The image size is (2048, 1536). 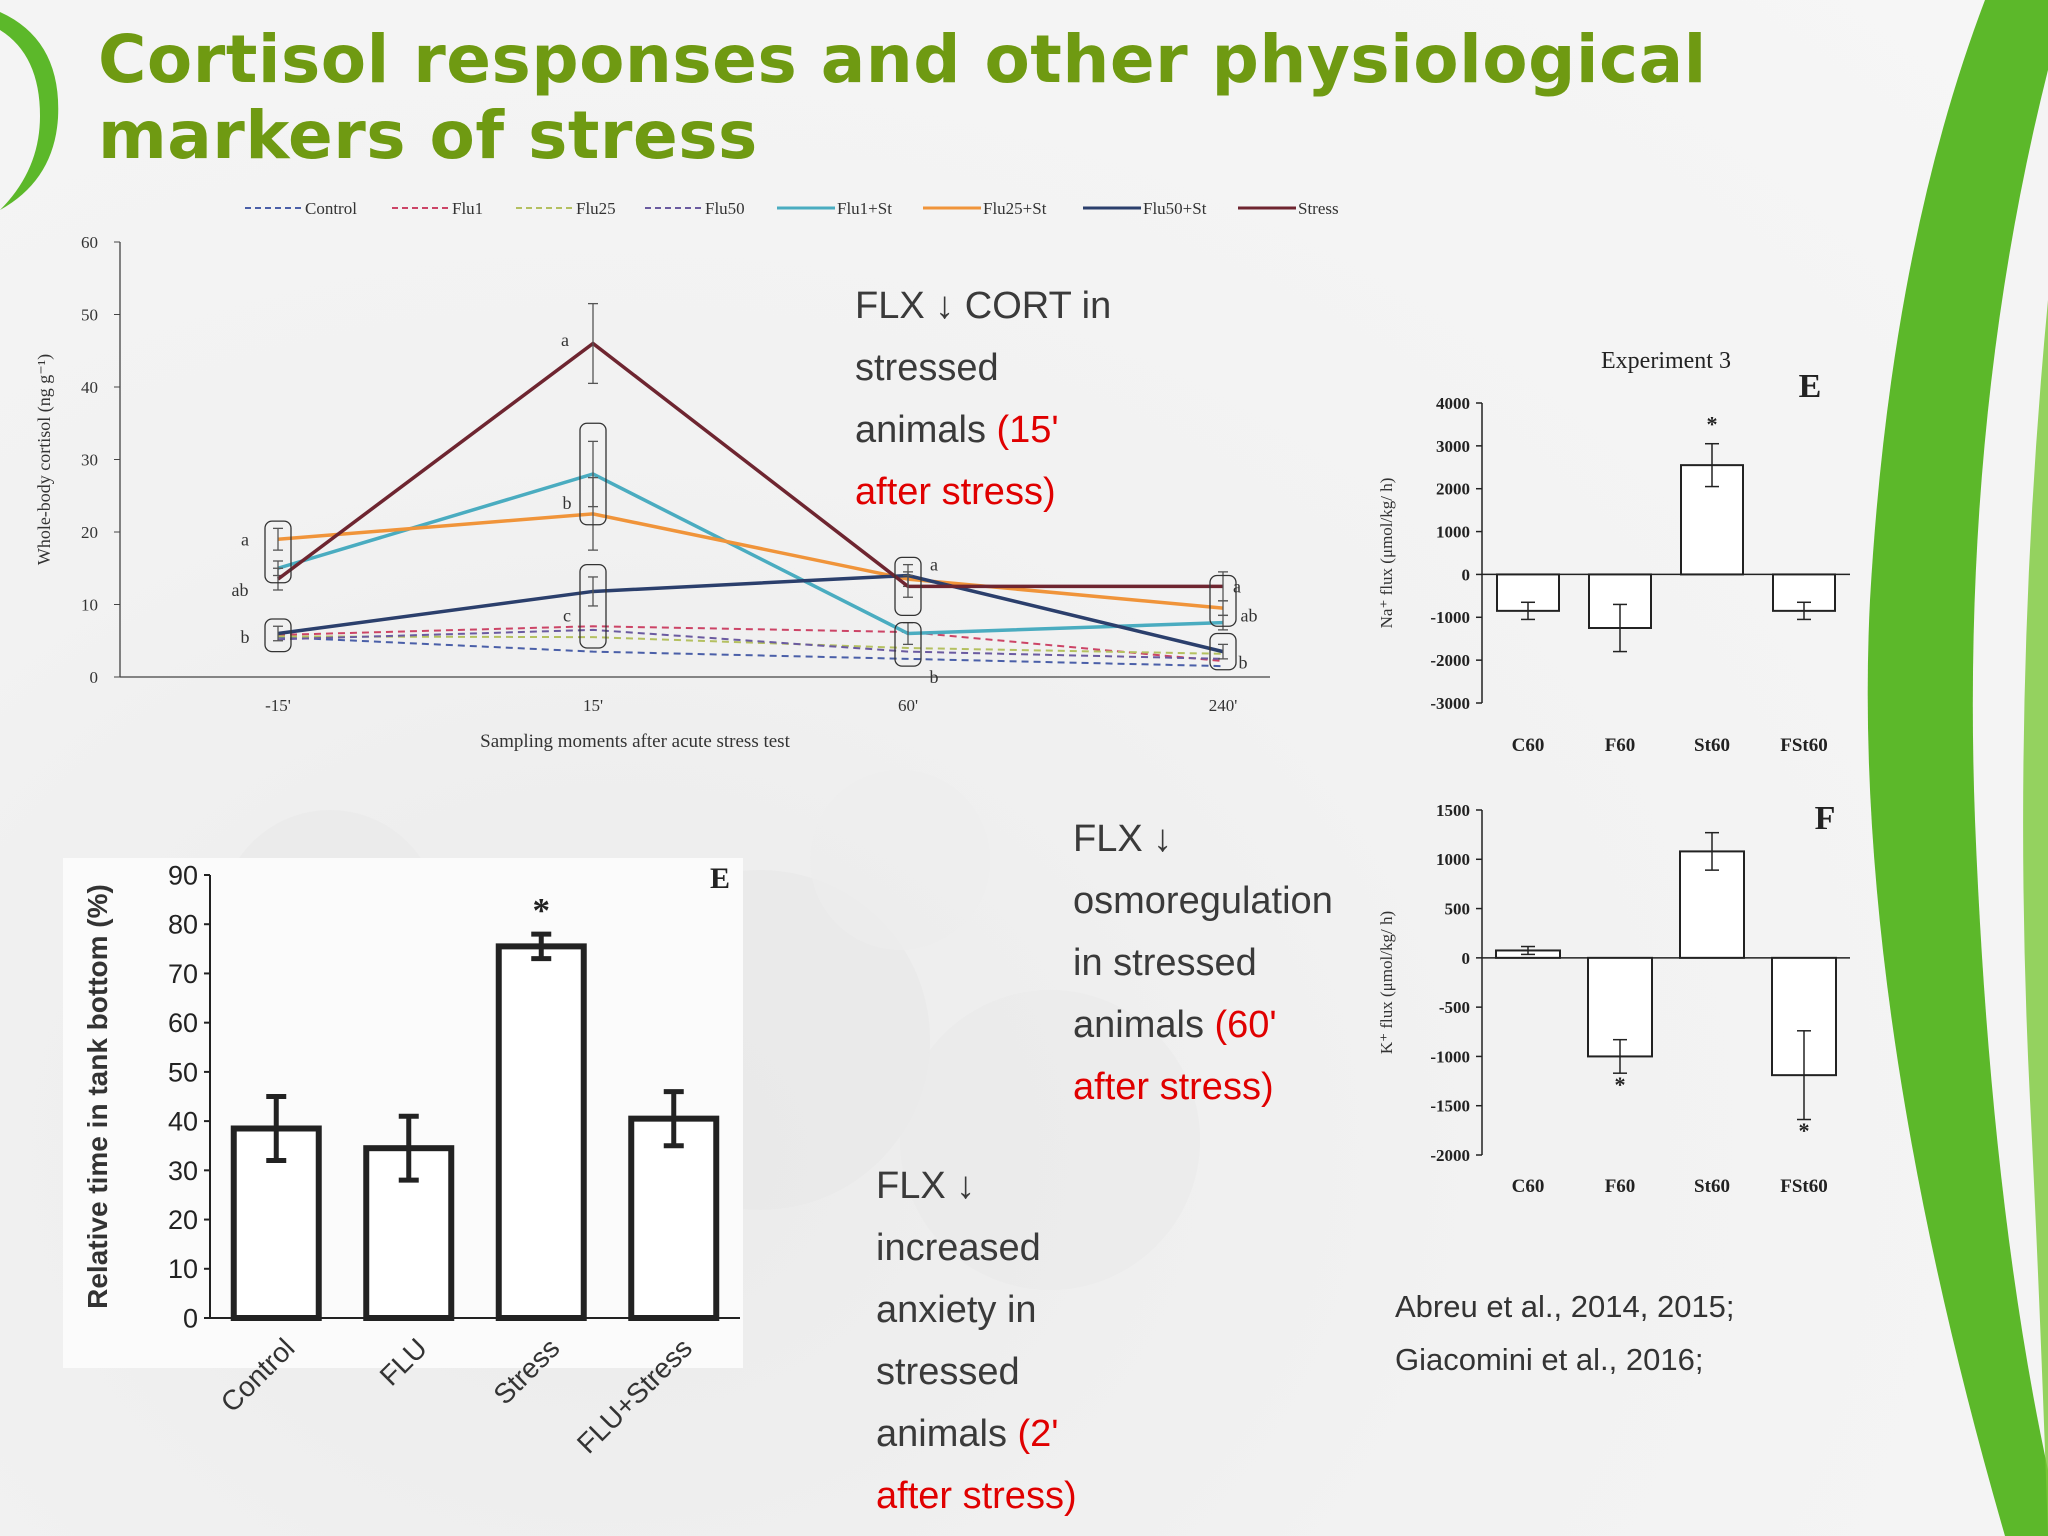 I want to click on legend-label: Control, so click(x=331, y=208).